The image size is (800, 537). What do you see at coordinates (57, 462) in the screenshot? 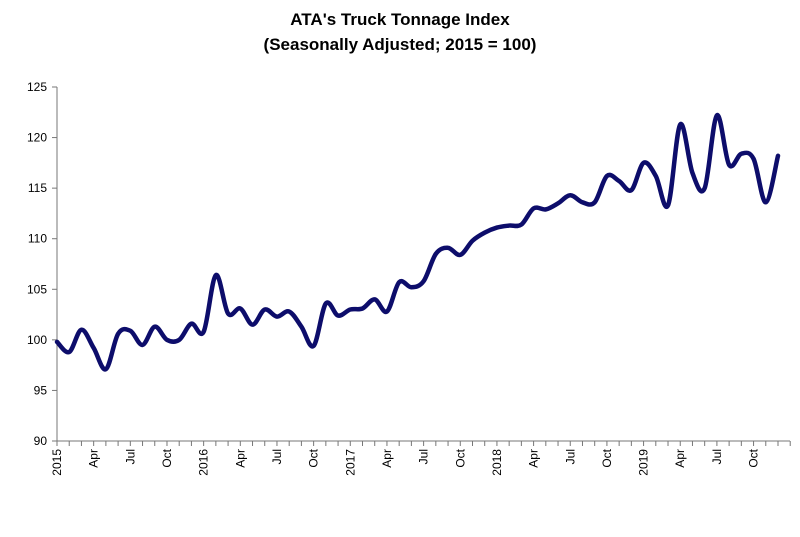
I see `x-tick-label: 2015` at bounding box center [57, 462].